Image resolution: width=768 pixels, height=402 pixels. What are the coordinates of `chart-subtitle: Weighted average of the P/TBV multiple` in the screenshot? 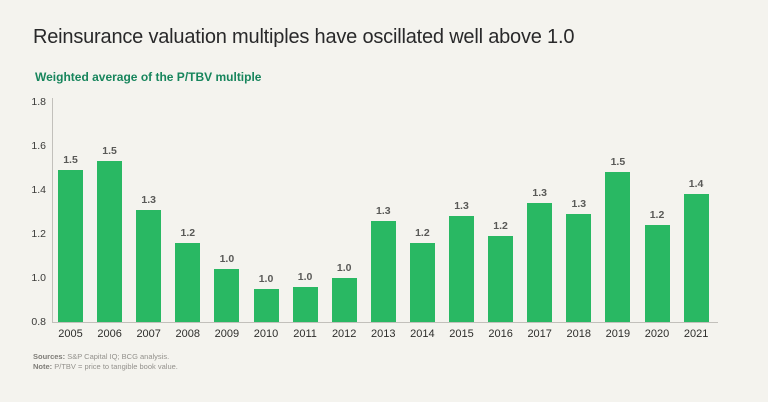 It's located at (148, 77).